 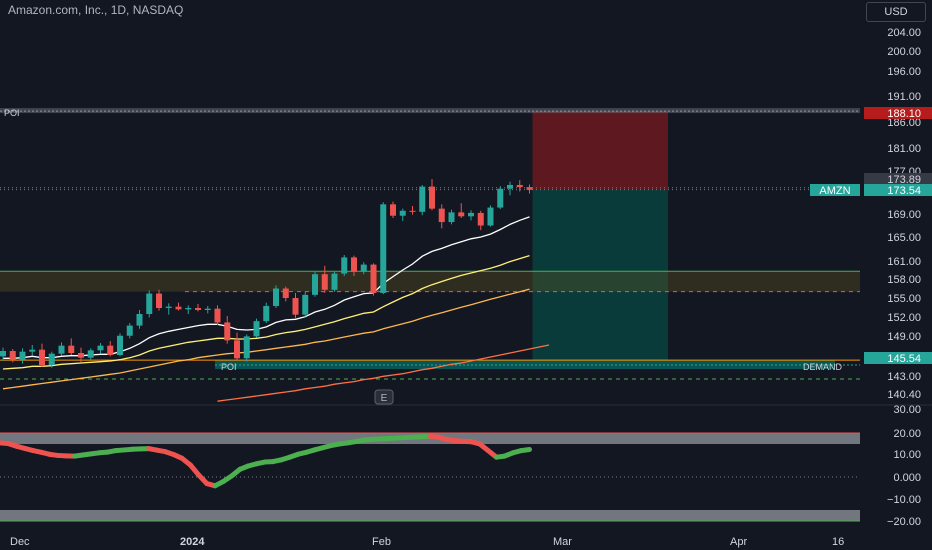 I want to click on demand-label: DEMAND, so click(x=823, y=367).